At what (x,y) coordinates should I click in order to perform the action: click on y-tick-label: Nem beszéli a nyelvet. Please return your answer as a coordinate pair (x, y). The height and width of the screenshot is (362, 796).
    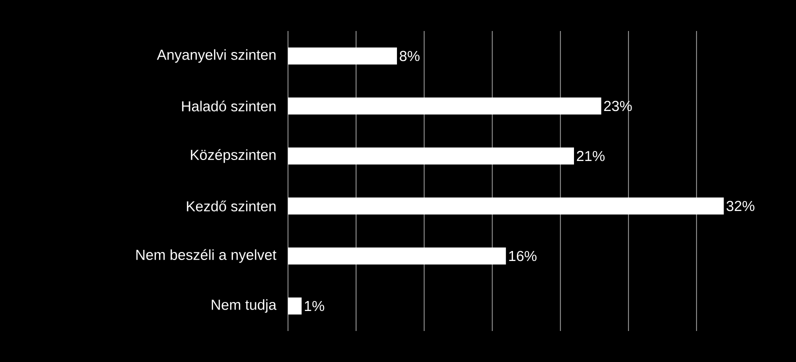
    Looking at the image, I should click on (206, 256).